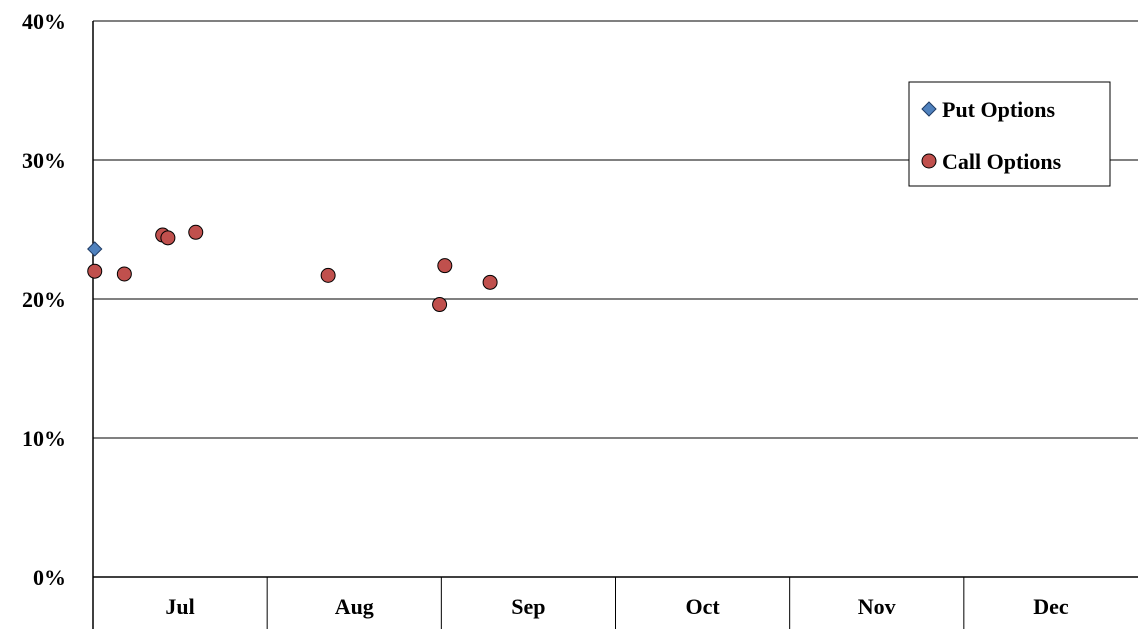  Describe the element at coordinates (95, 249) in the screenshot. I see `put-option-point` at that location.